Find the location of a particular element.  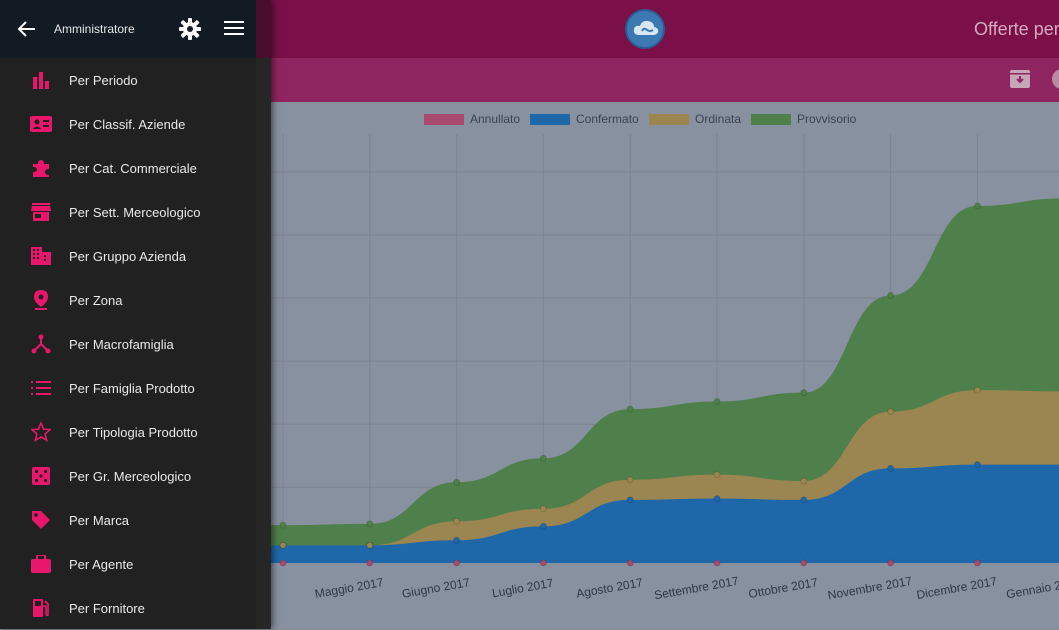

nav-item-per-zona: Per Zona is located at coordinates (135, 300).